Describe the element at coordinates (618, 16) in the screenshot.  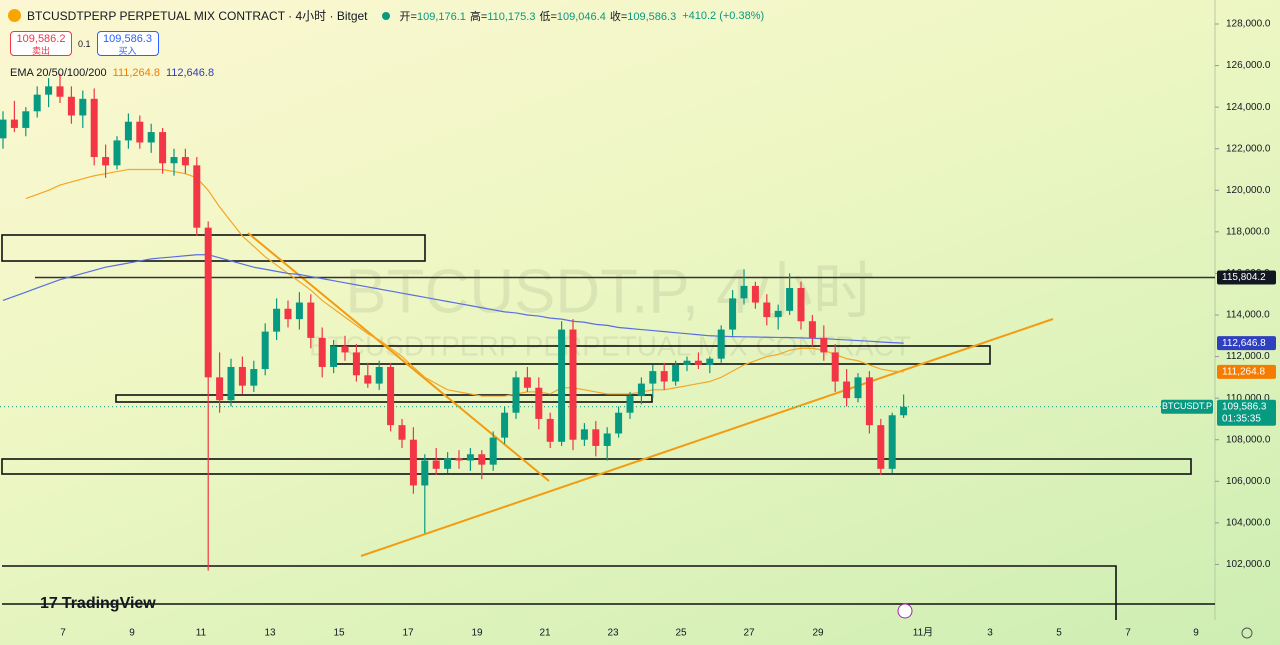
I see `ohlc-label: 收=` at that location.